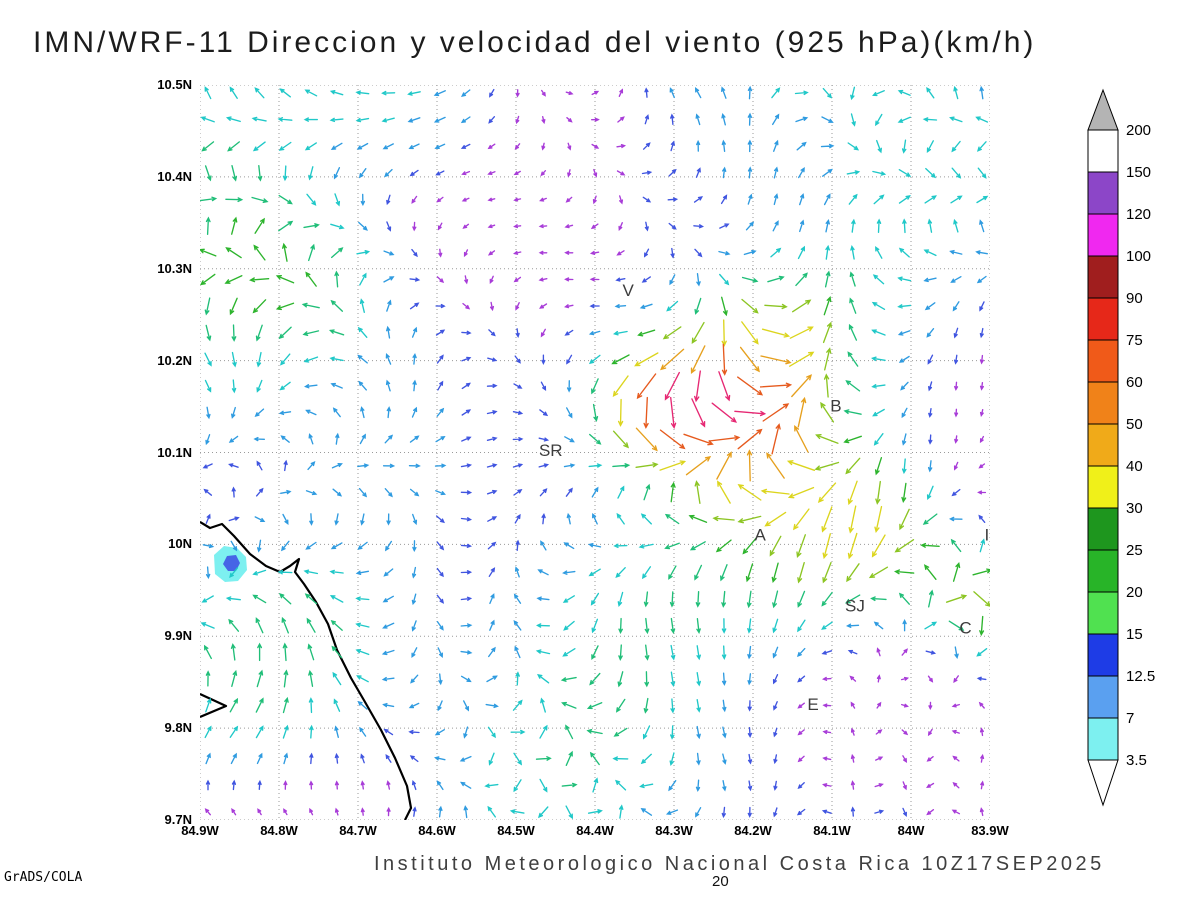 The height and width of the screenshot is (900, 1200). What do you see at coordinates (1138, 130) in the screenshot?
I see `colorbar-level-label: 200` at bounding box center [1138, 130].